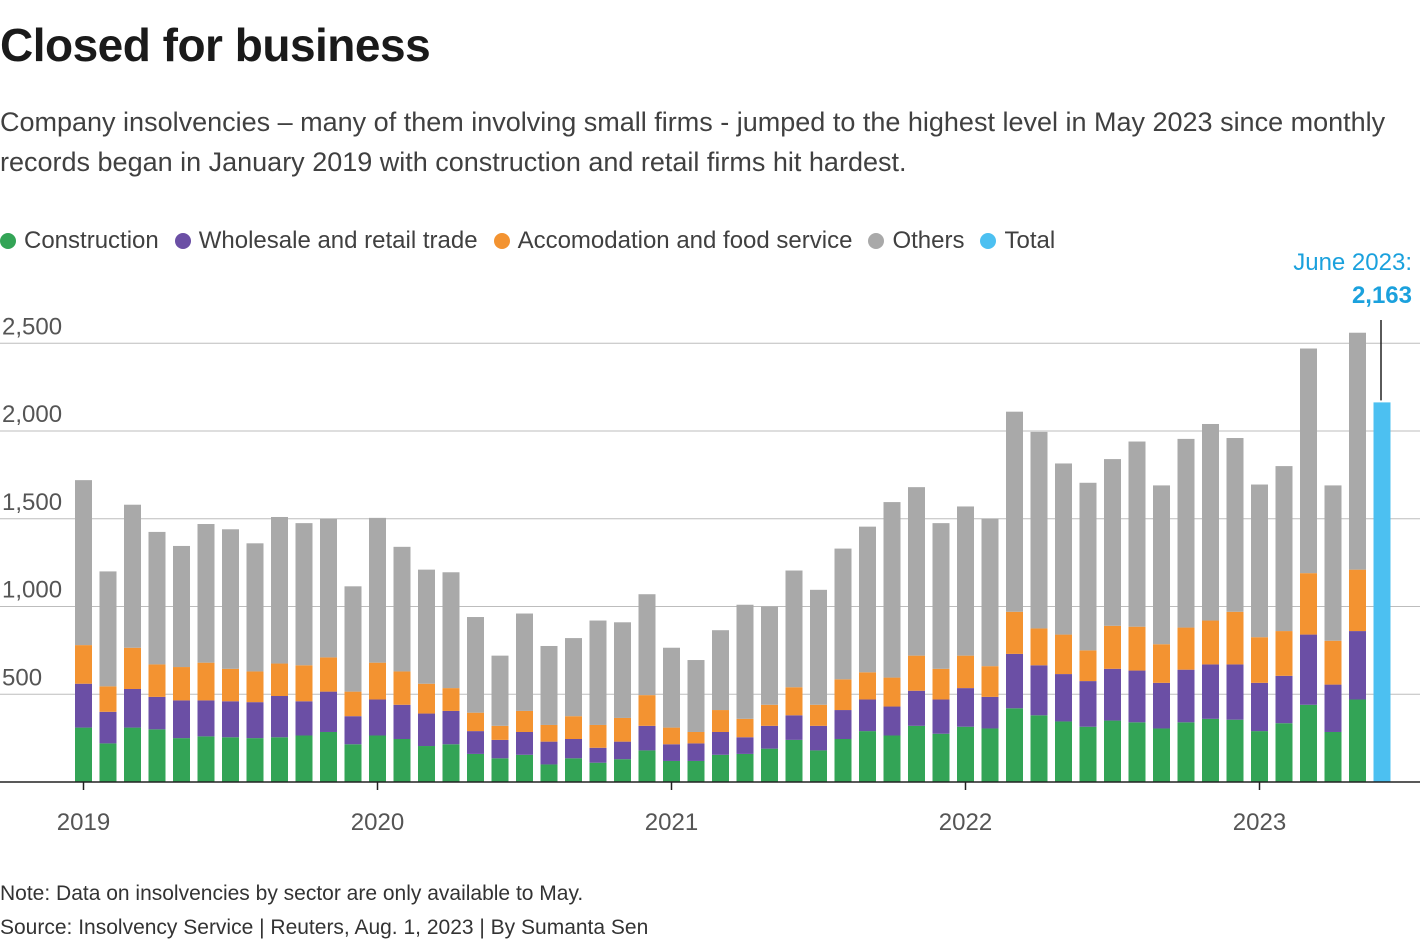 This screenshot has height=950, width=1420. What do you see at coordinates (1210, 750) in the screenshot?
I see `bar-segment-construction: Nov 2022 – Construction: 360` at bounding box center [1210, 750].